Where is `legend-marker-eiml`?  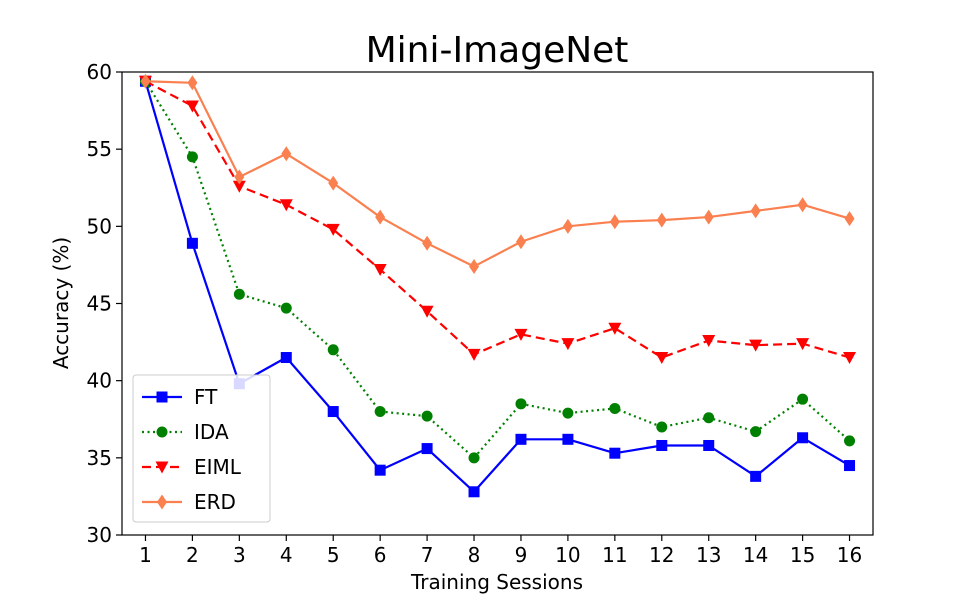
legend-marker-eiml is located at coordinates (162, 467).